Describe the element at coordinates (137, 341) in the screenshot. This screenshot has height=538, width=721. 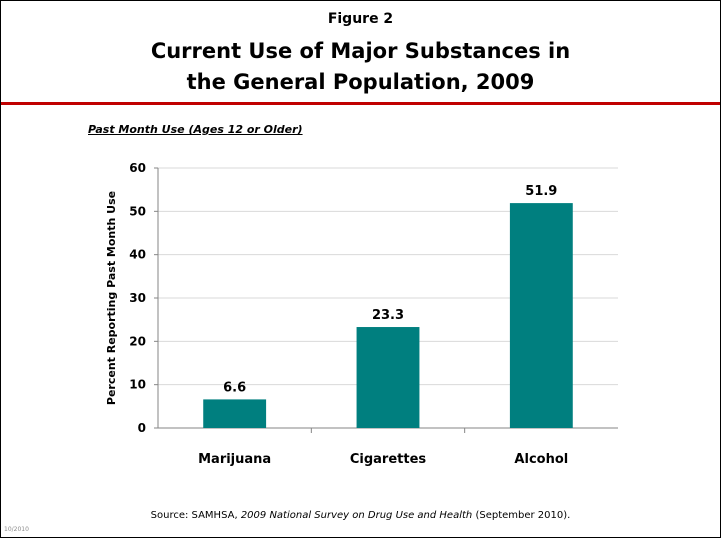
I see `y-tick-label: 20` at that location.